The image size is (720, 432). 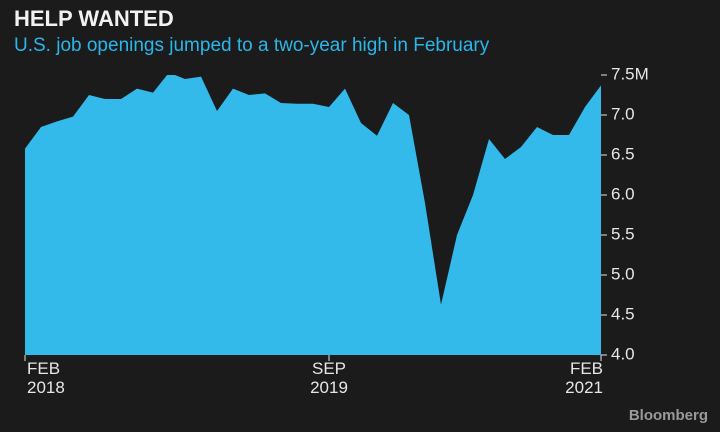 What do you see at coordinates (623, 353) in the screenshot?
I see `y-tick-label: 4.0` at bounding box center [623, 353].